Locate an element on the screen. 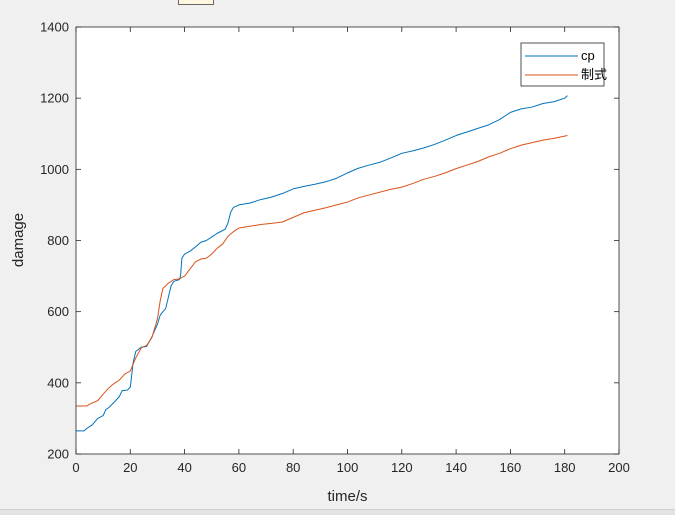  status-bar is located at coordinates (337, 512).